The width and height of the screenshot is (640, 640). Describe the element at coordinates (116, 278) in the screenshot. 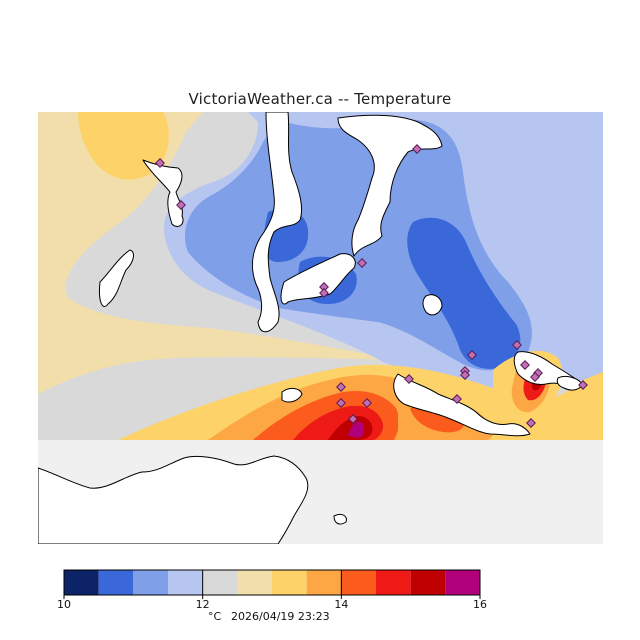

I see `land-west-island` at that location.